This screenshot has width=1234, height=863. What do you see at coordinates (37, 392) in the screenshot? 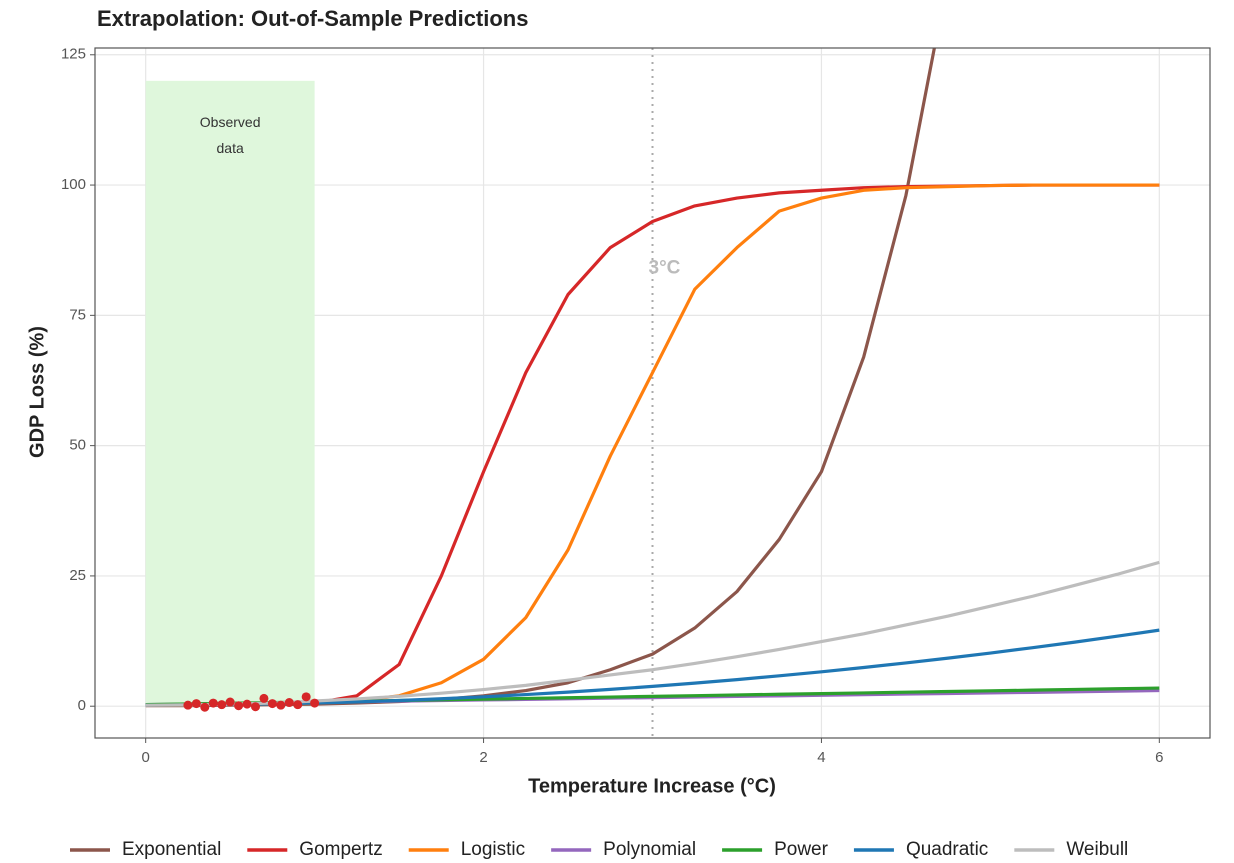
I see `y-axis-title: GDP Loss (%)` at bounding box center [37, 392].